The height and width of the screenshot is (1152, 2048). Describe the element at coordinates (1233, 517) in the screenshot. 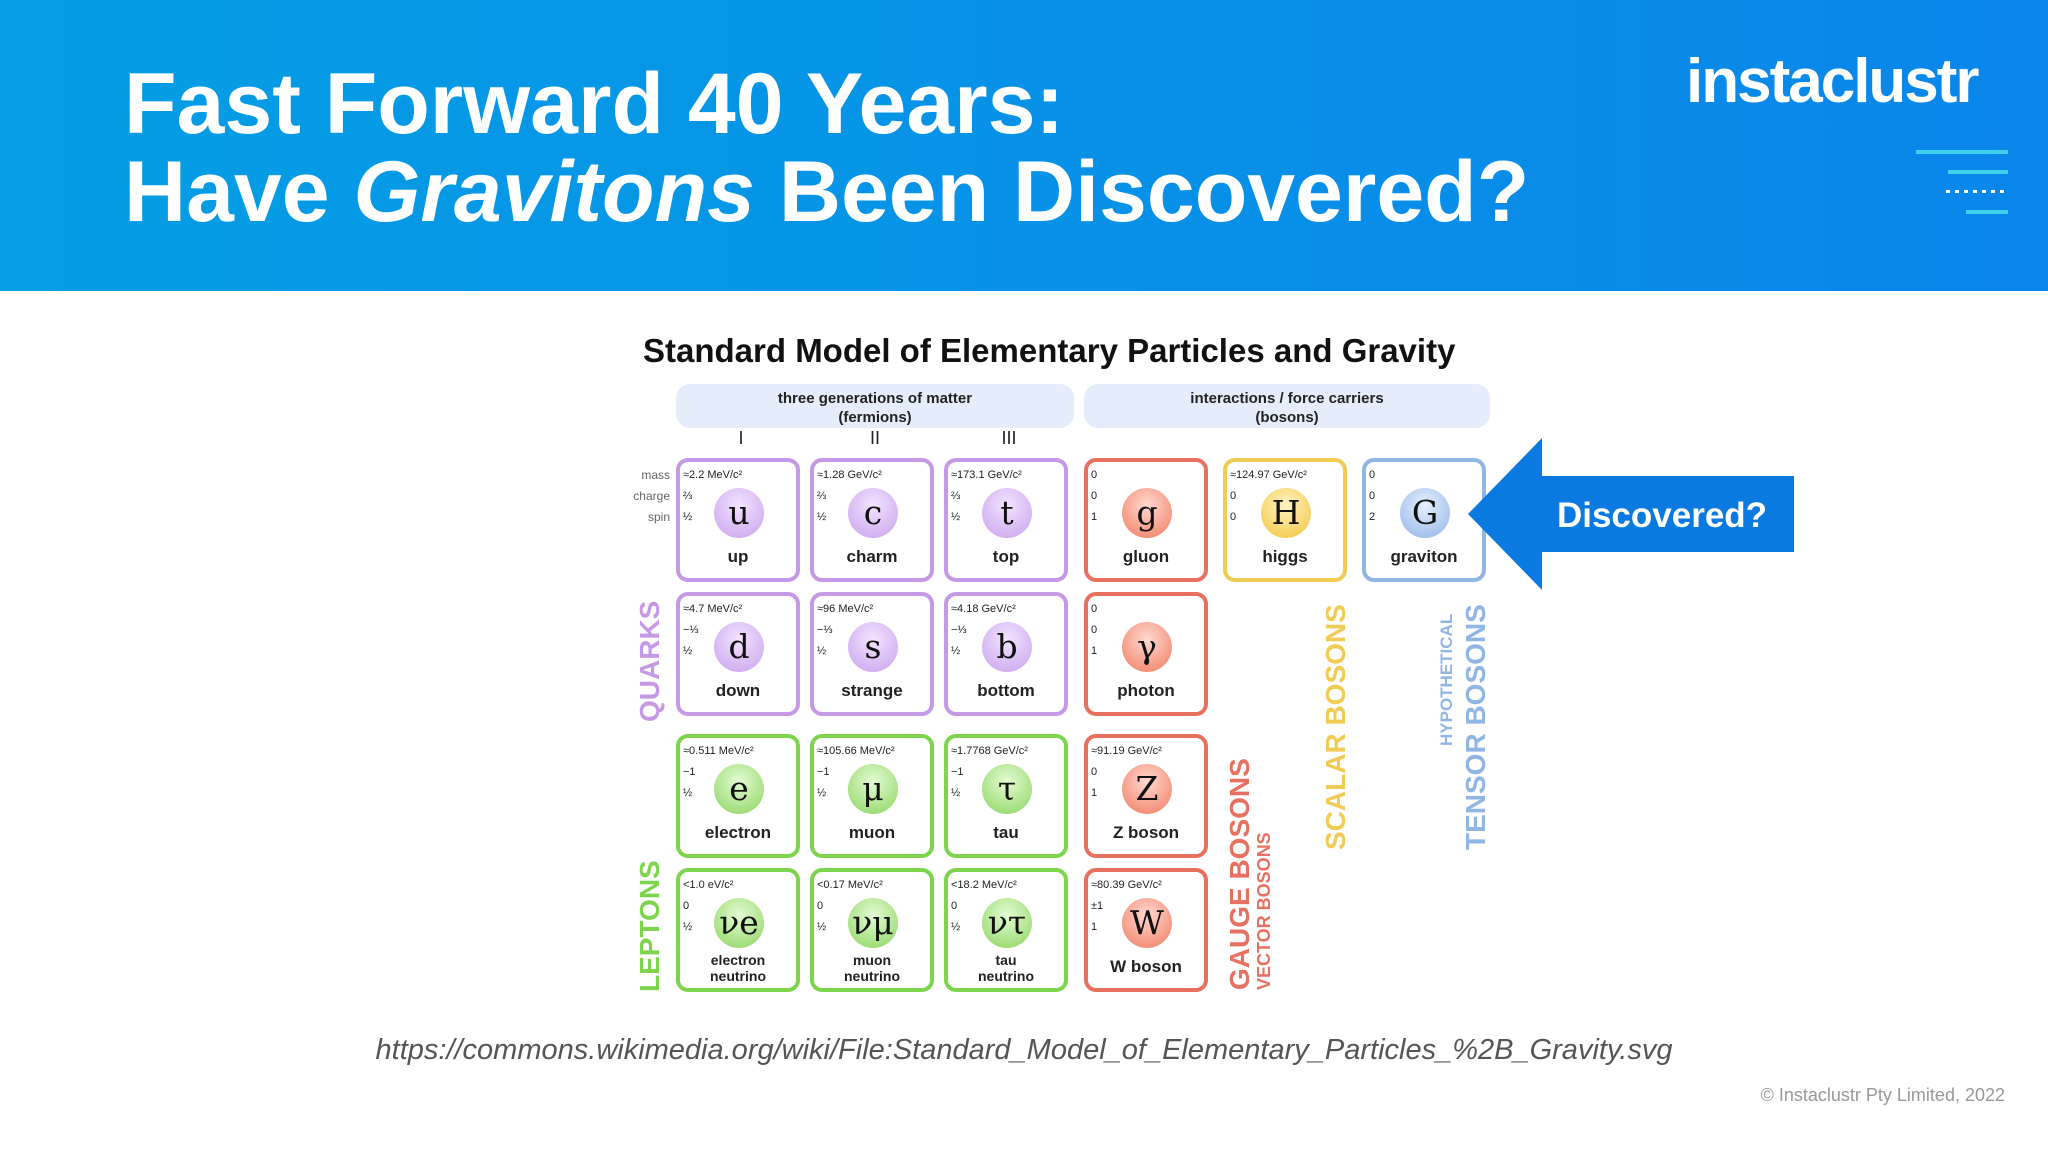

I see `particle-spin: 0` at that location.